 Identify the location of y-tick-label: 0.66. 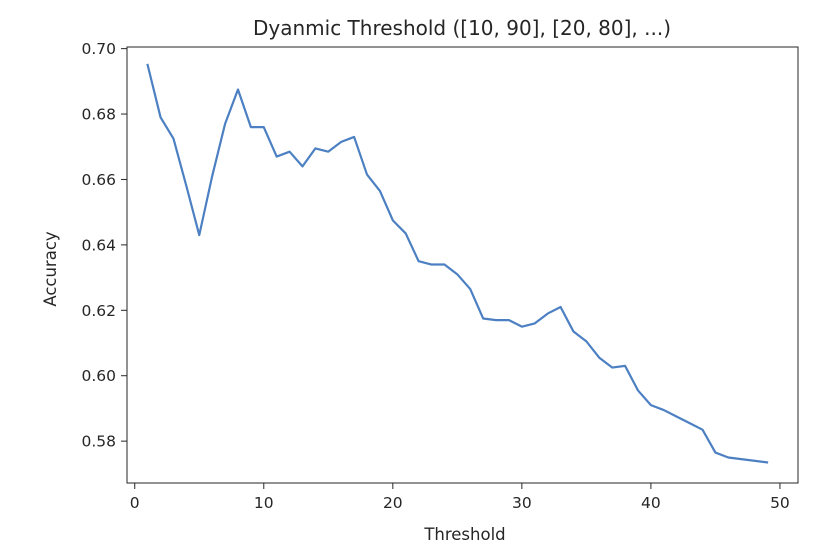
(98, 180).